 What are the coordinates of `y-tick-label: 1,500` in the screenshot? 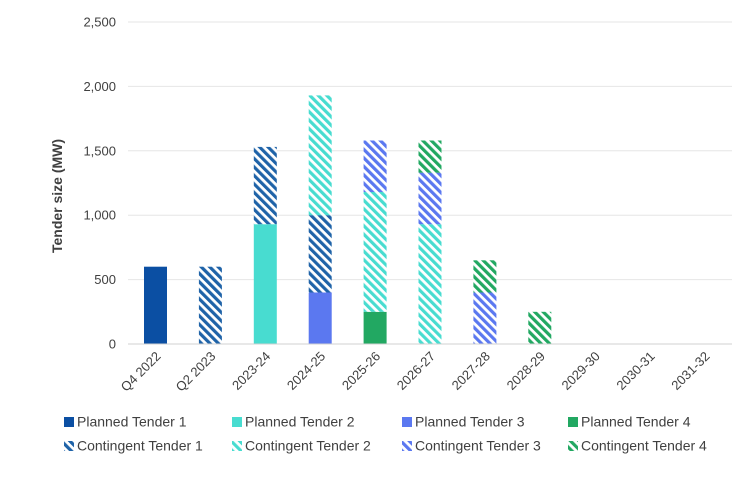 It's located at (99, 150).